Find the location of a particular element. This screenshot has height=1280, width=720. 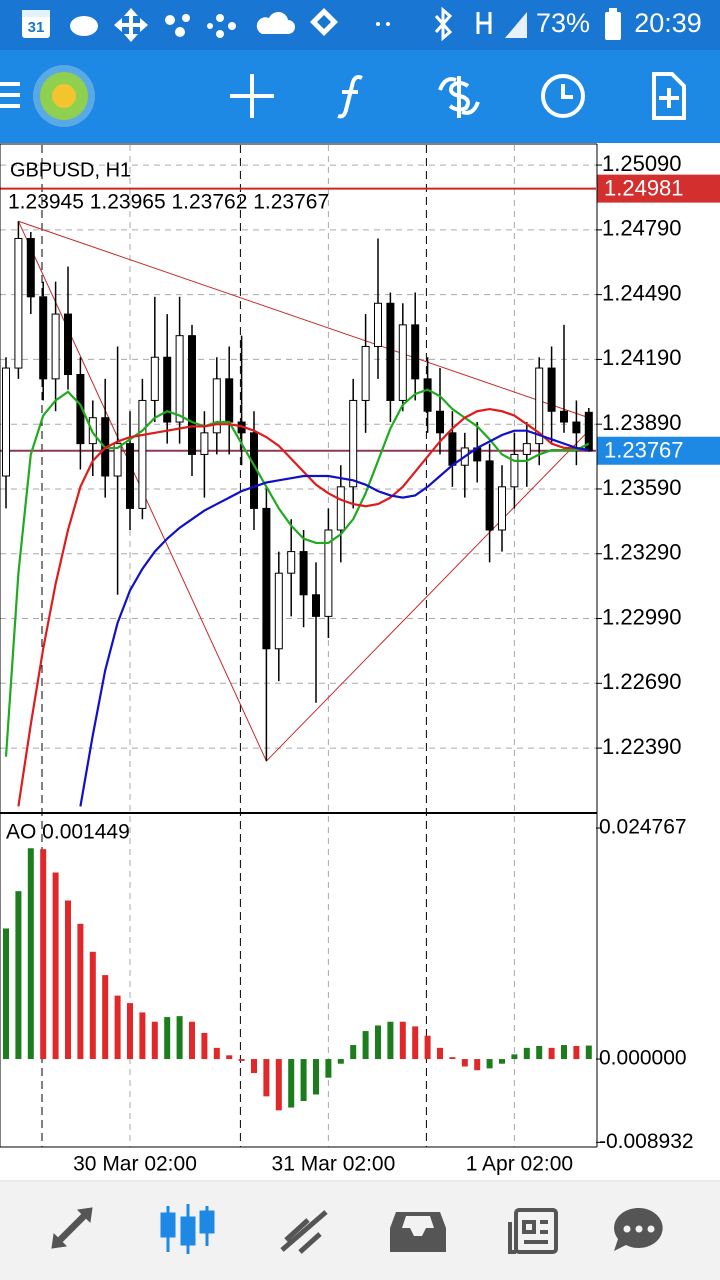

signal-icon is located at coordinates (516, 25).